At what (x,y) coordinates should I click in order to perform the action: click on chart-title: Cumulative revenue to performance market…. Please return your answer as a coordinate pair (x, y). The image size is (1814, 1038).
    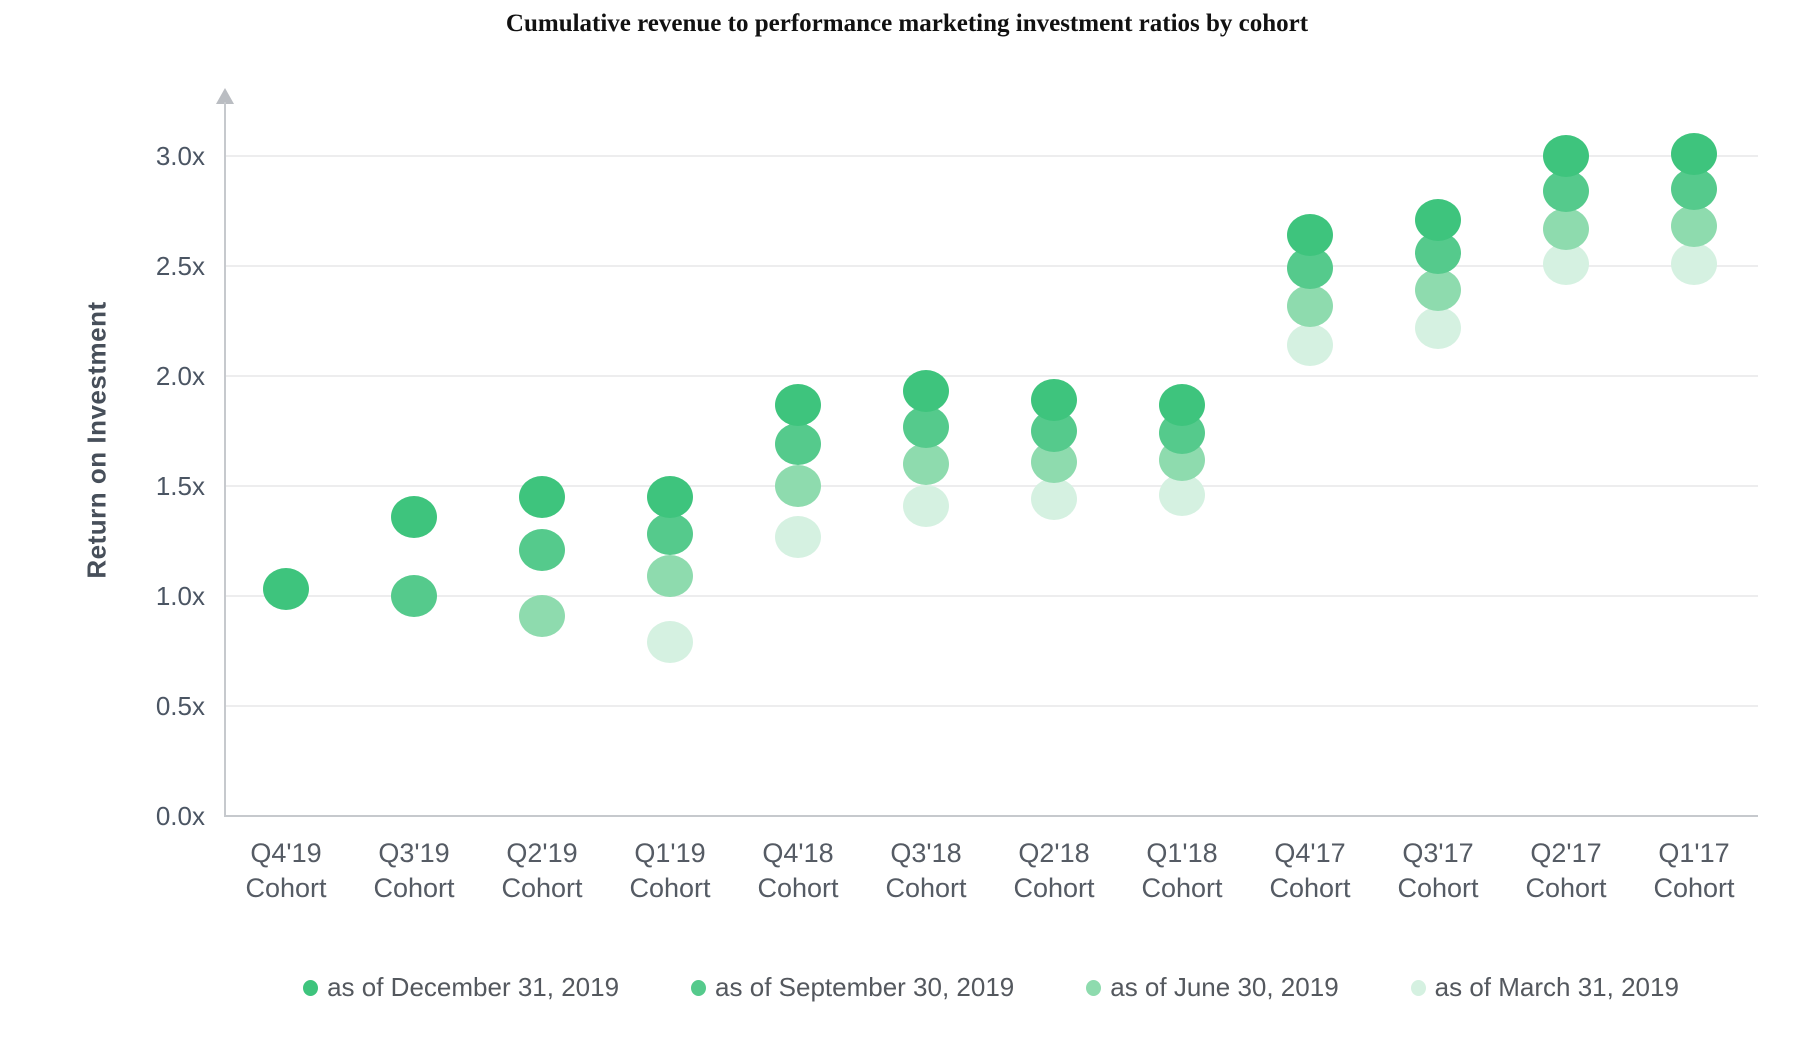
    Looking at the image, I should click on (907, 23).